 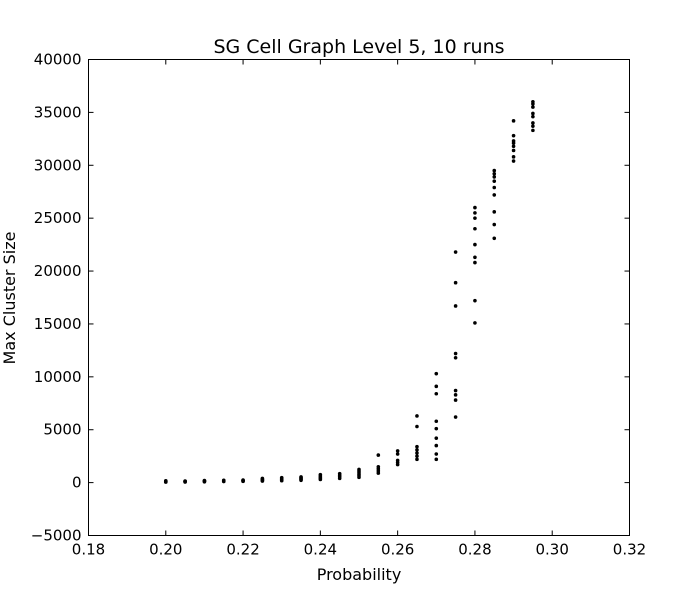 What do you see at coordinates (62, 430) in the screenshot?
I see `y-tick-label: 5000` at bounding box center [62, 430].